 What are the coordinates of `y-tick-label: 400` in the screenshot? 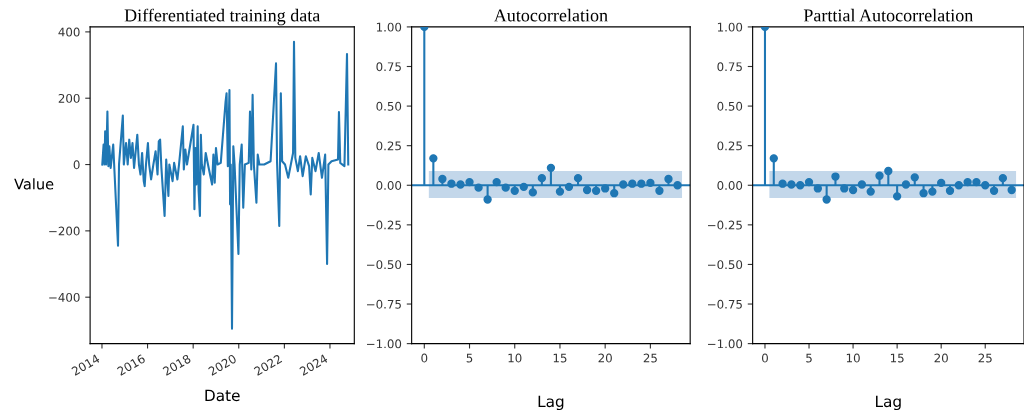 It's located at (69, 32).